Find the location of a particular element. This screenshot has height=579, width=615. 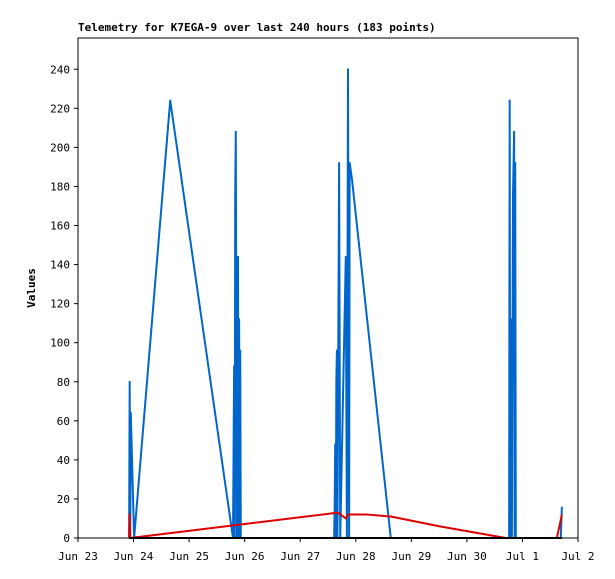

y-tick-label: 60 is located at coordinates (63, 421).